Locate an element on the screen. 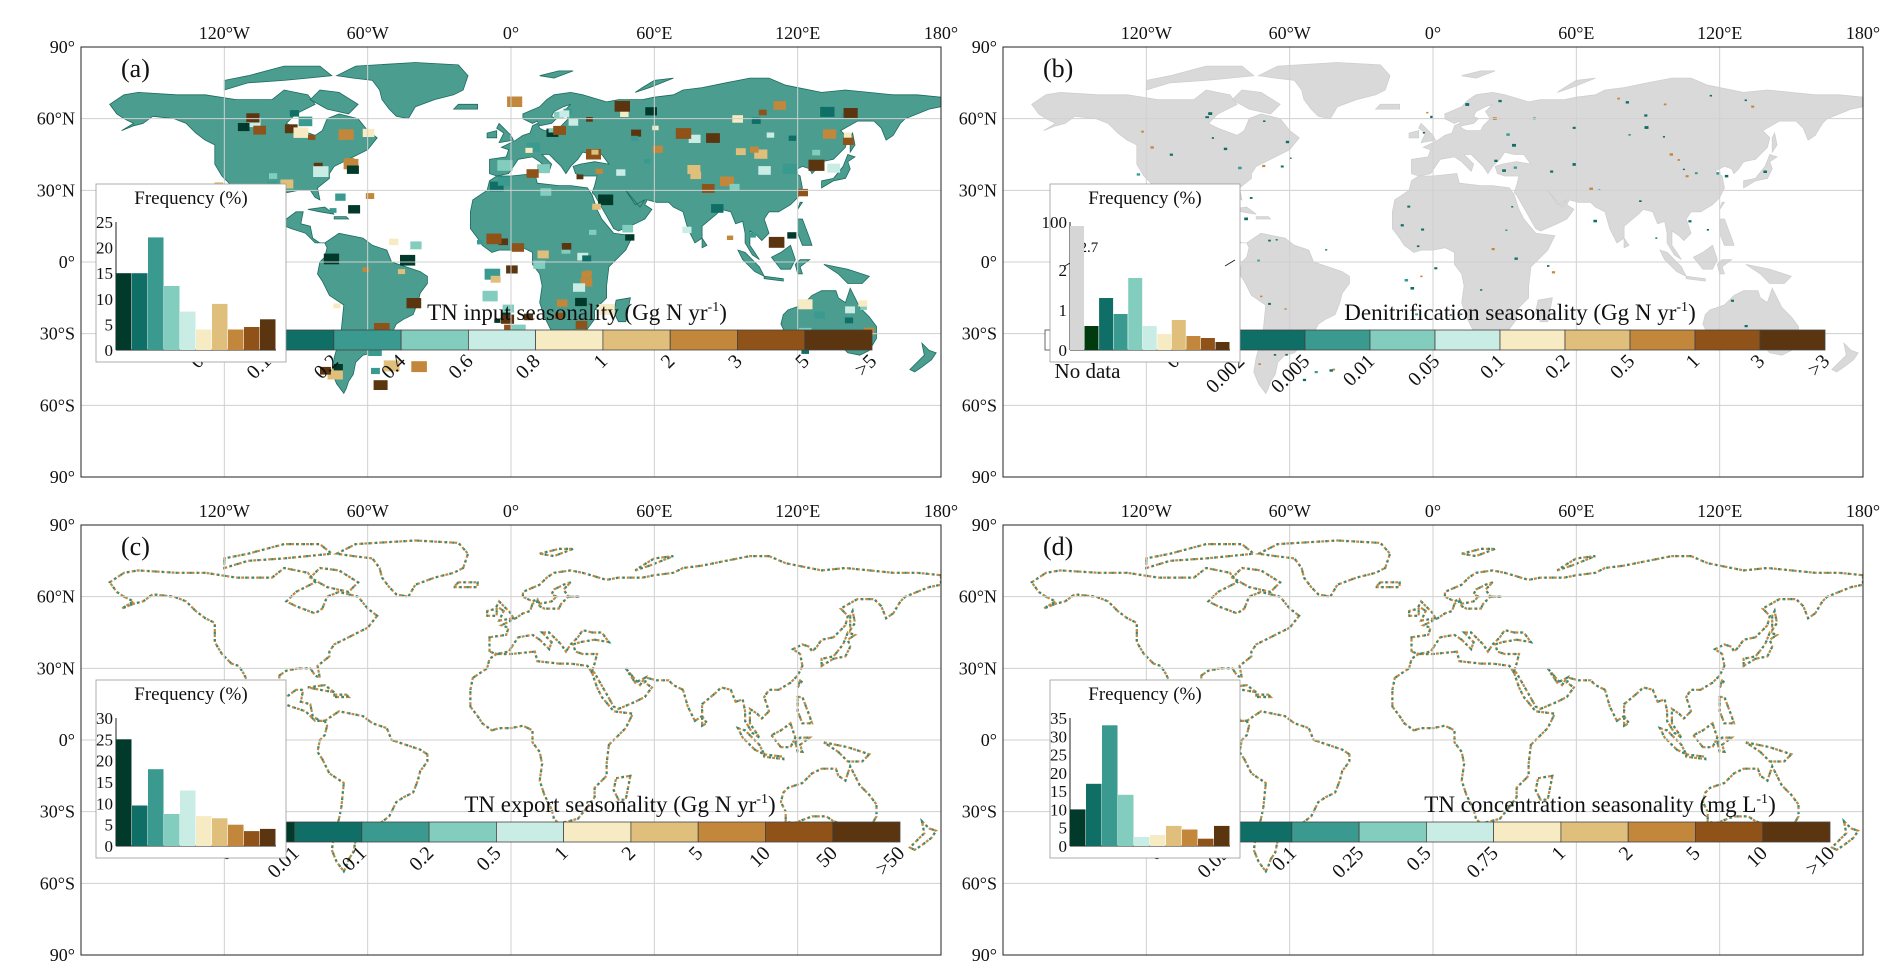 Image resolution: width=1892 pixels, height=980 pixels. coastline-novaya is located at coordinates (654, 563).